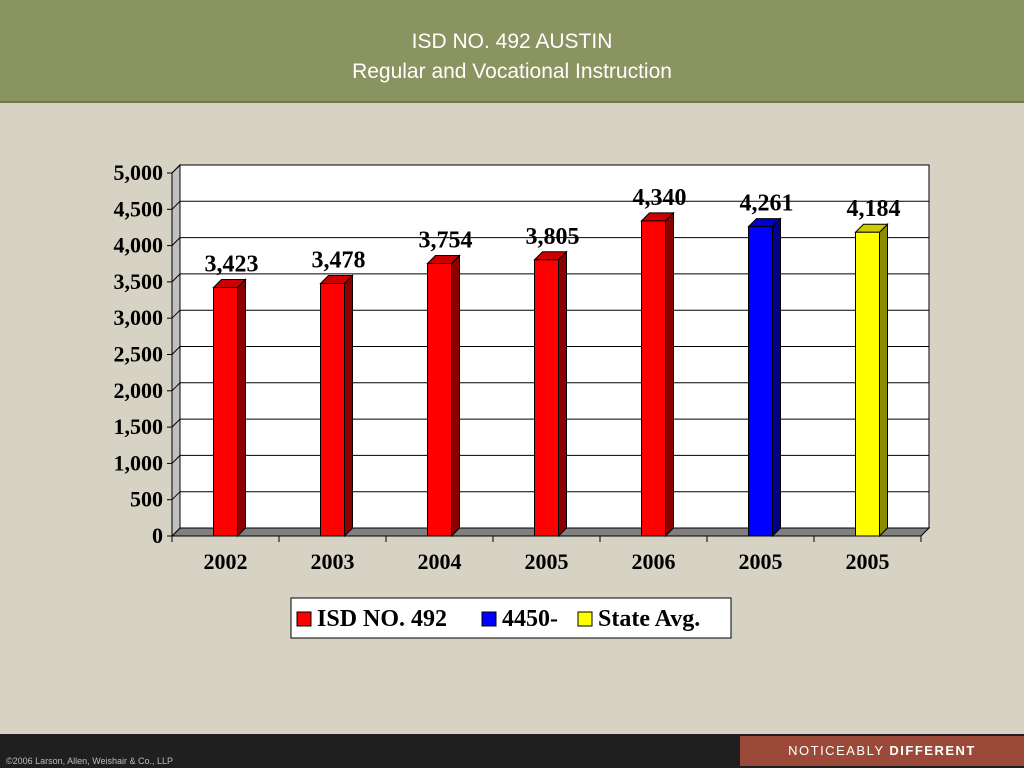 The height and width of the screenshot is (768, 1024). What do you see at coordinates (446, 240) in the screenshot?
I see `data-label: 3,754` at bounding box center [446, 240].